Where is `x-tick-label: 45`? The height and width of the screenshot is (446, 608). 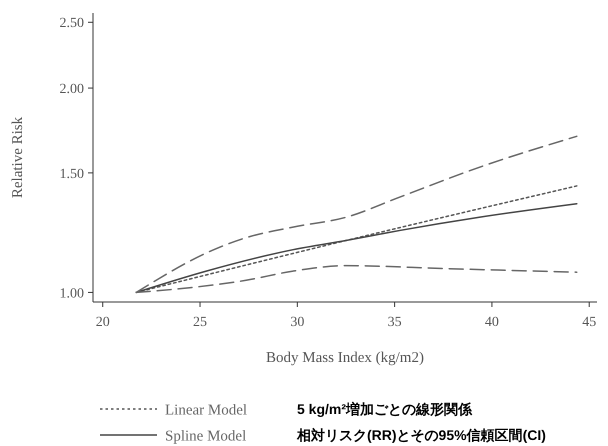
x-tick-label: 45 is located at coordinates (589, 322).